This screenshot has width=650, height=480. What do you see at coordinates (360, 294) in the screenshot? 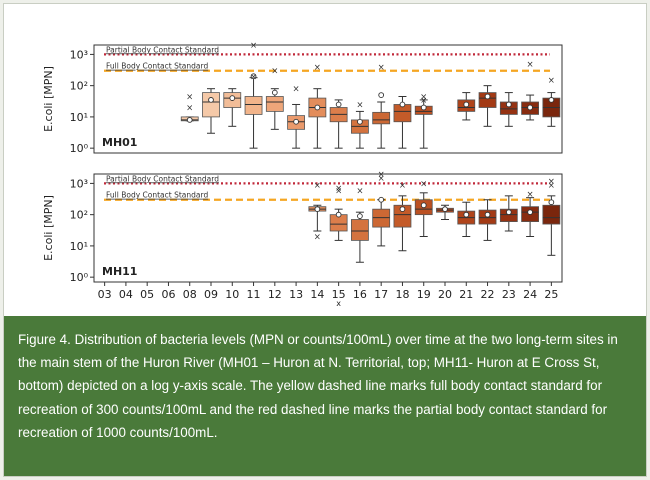
I see `x-tick-label: 16` at bounding box center [360, 294].